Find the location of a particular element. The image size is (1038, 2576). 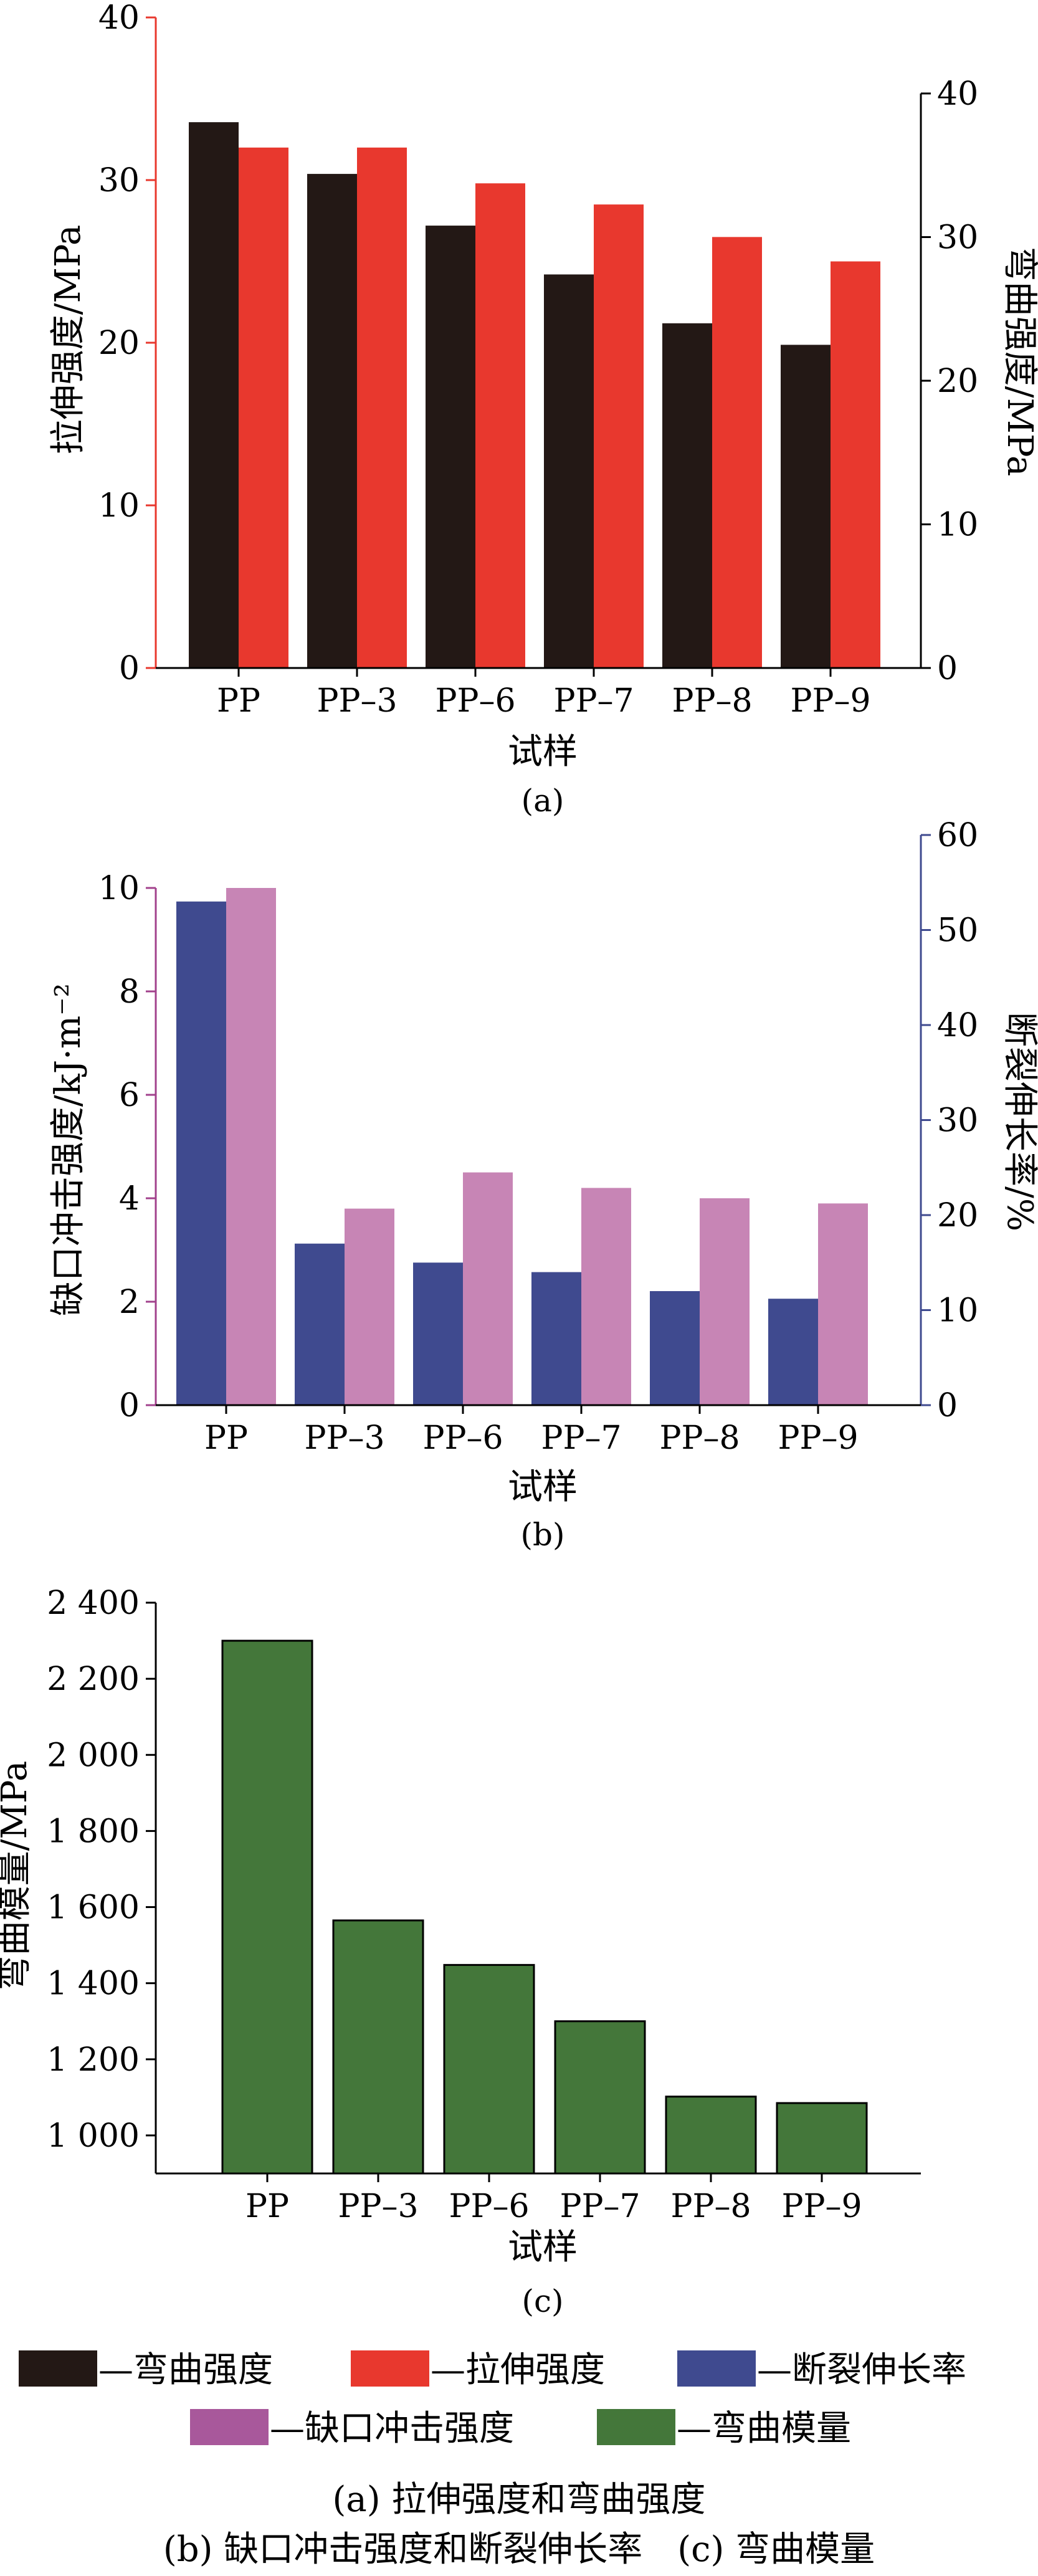

bar-a-s0-c3 is located at coordinates (569, 471).